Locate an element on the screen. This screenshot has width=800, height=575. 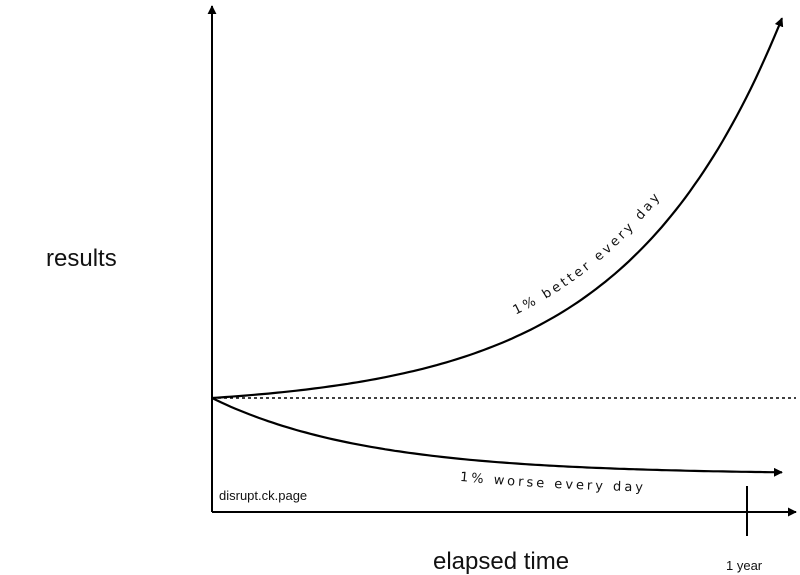
x-axis-label: elapsed time is located at coordinates (501, 561).